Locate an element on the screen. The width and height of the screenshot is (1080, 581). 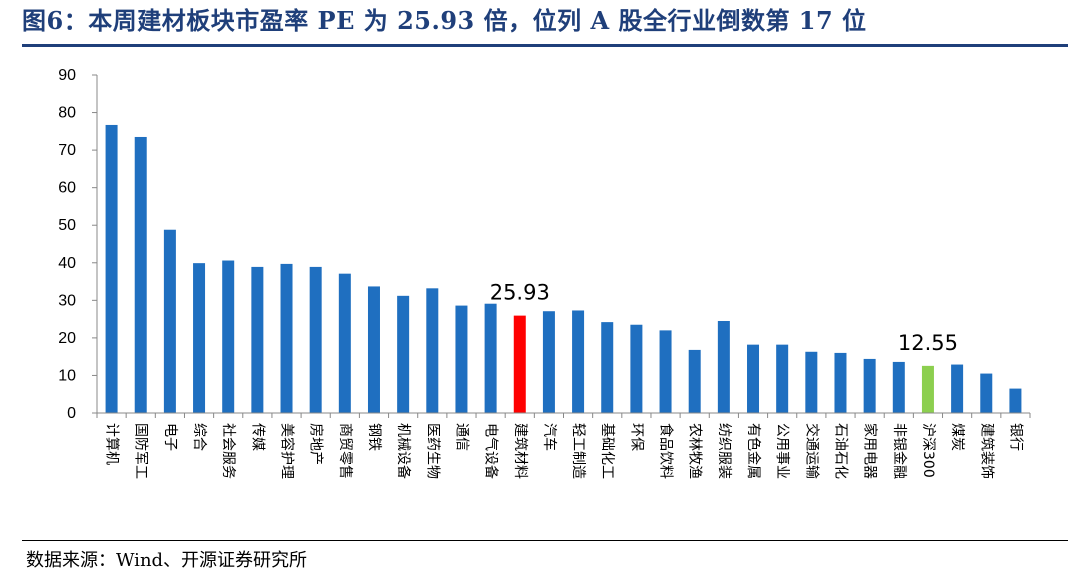
x-tick-label: 非银金融 is located at coordinates (899, 451).